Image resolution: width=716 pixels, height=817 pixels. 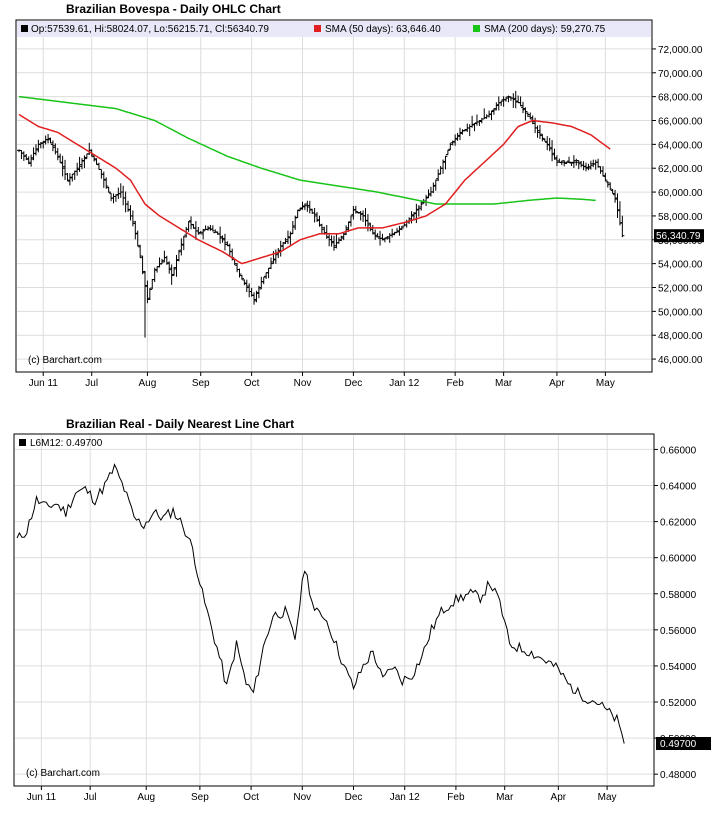 What do you see at coordinates (678, 450) in the screenshot?
I see `real-ytick-label: 0.66000` at bounding box center [678, 450].